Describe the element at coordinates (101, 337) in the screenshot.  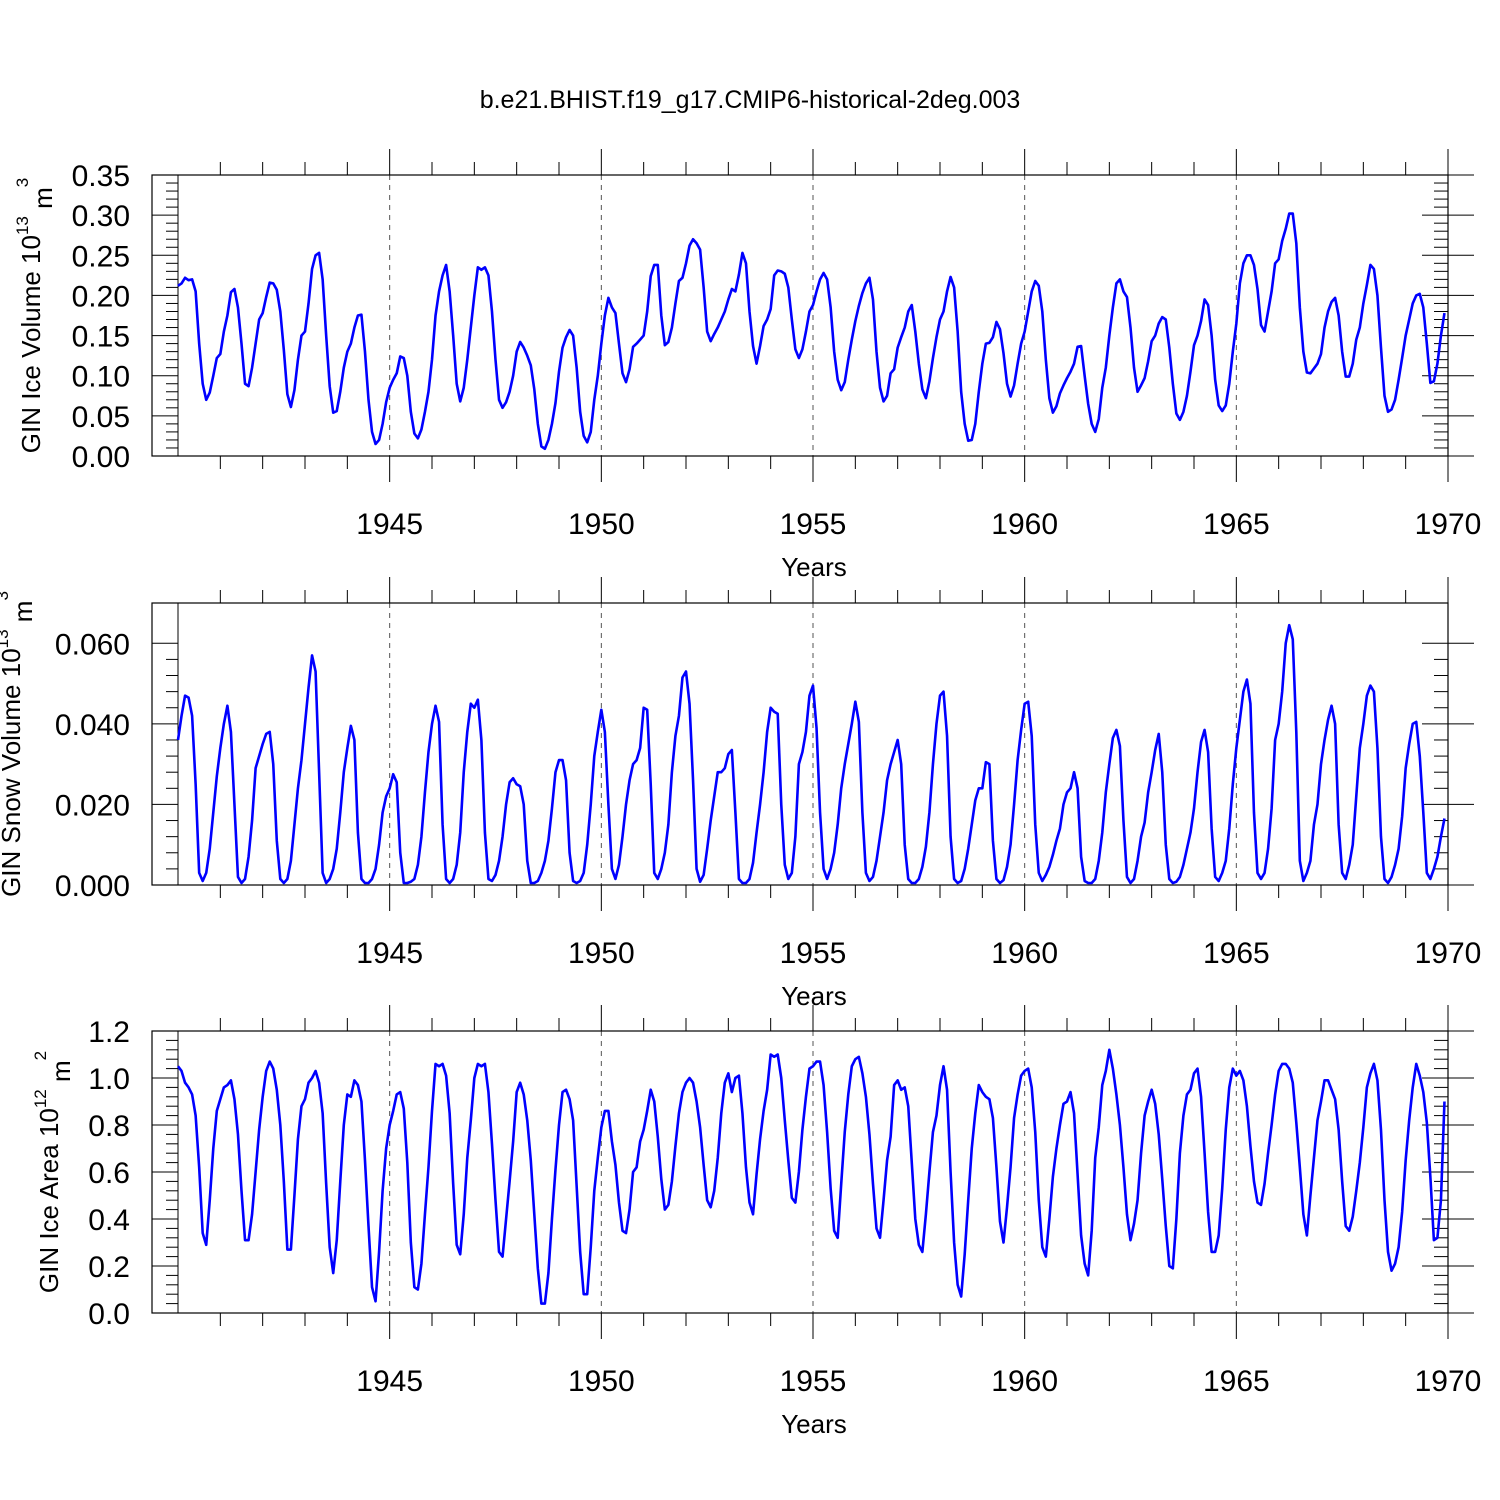
I see `ice-volume-y-tick-label: 0.15` at that location.